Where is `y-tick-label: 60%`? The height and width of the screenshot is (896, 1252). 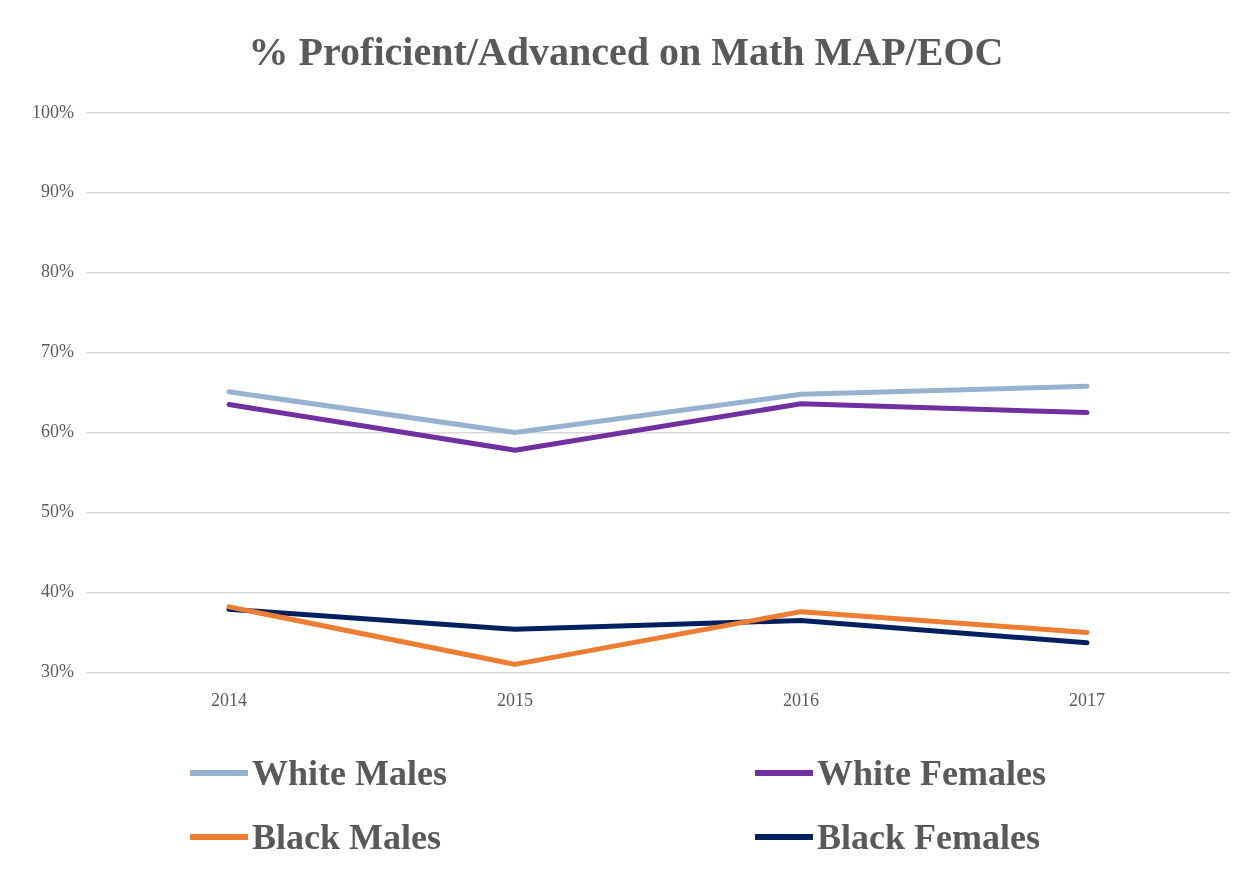
y-tick-label: 60% is located at coordinates (57, 431).